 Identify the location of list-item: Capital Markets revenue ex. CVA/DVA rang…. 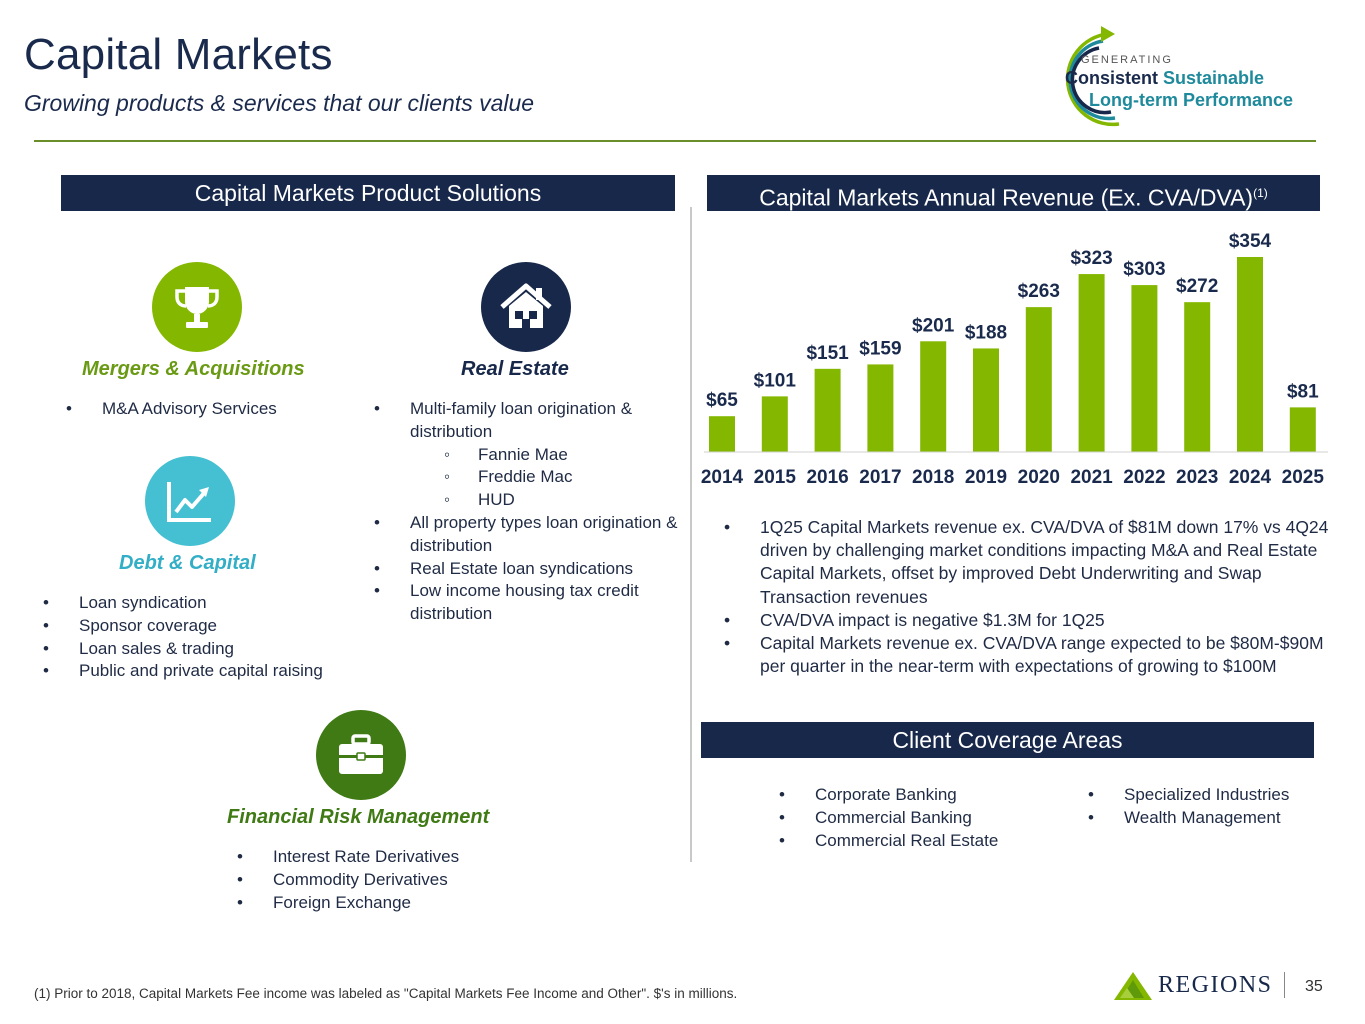
(1034, 655).